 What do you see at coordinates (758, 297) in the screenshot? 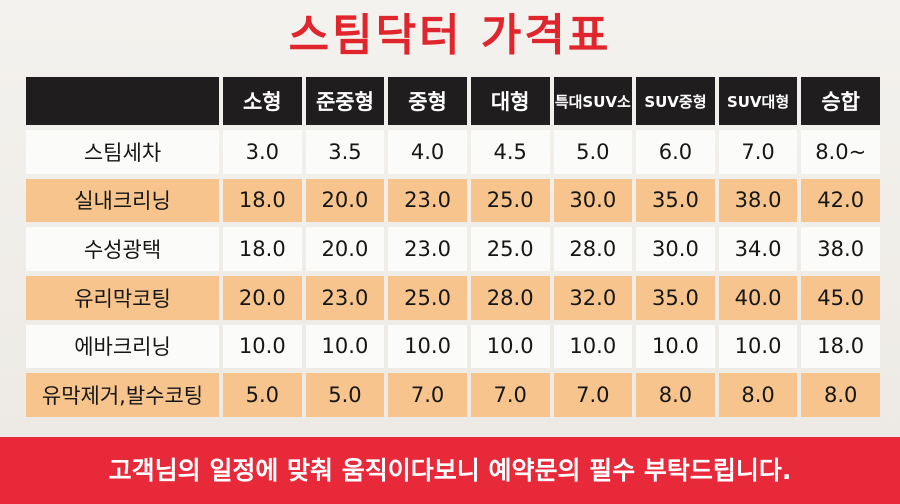
I see `price-cell: 40.0` at bounding box center [758, 297].